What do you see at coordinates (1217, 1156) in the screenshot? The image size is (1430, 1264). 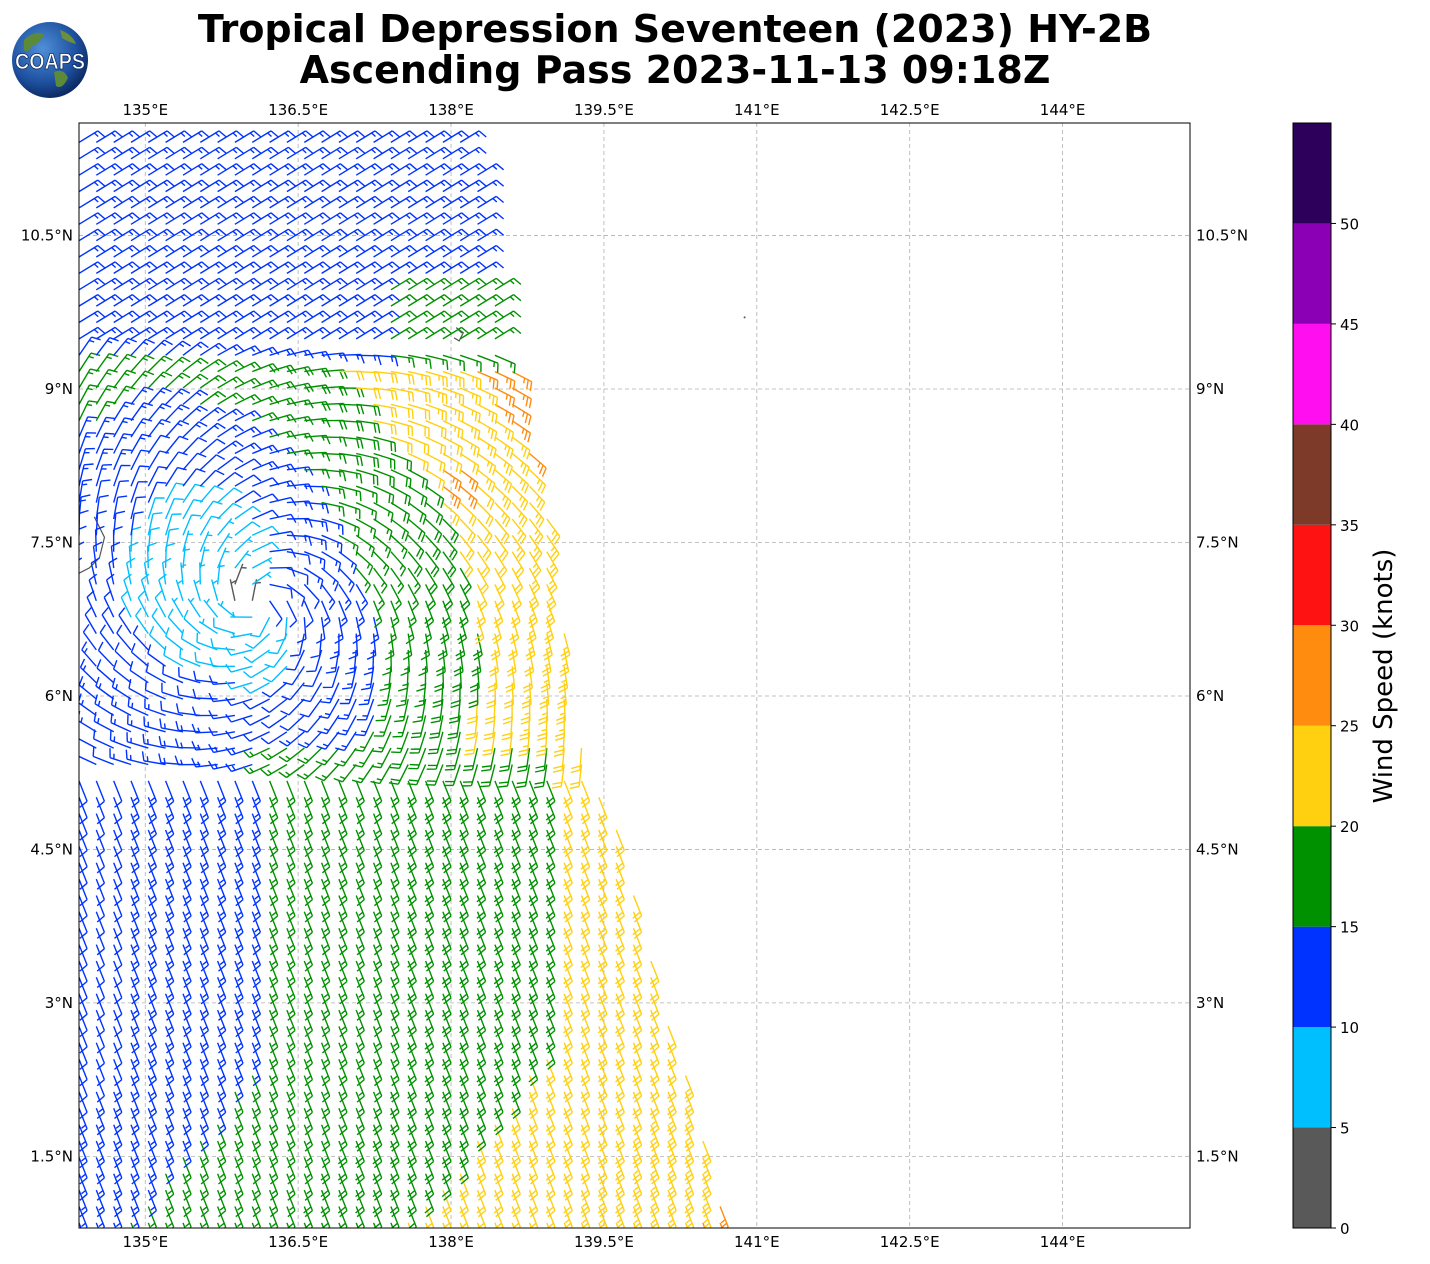 I see `y-tick-label-right: 1.5°N` at bounding box center [1217, 1156].